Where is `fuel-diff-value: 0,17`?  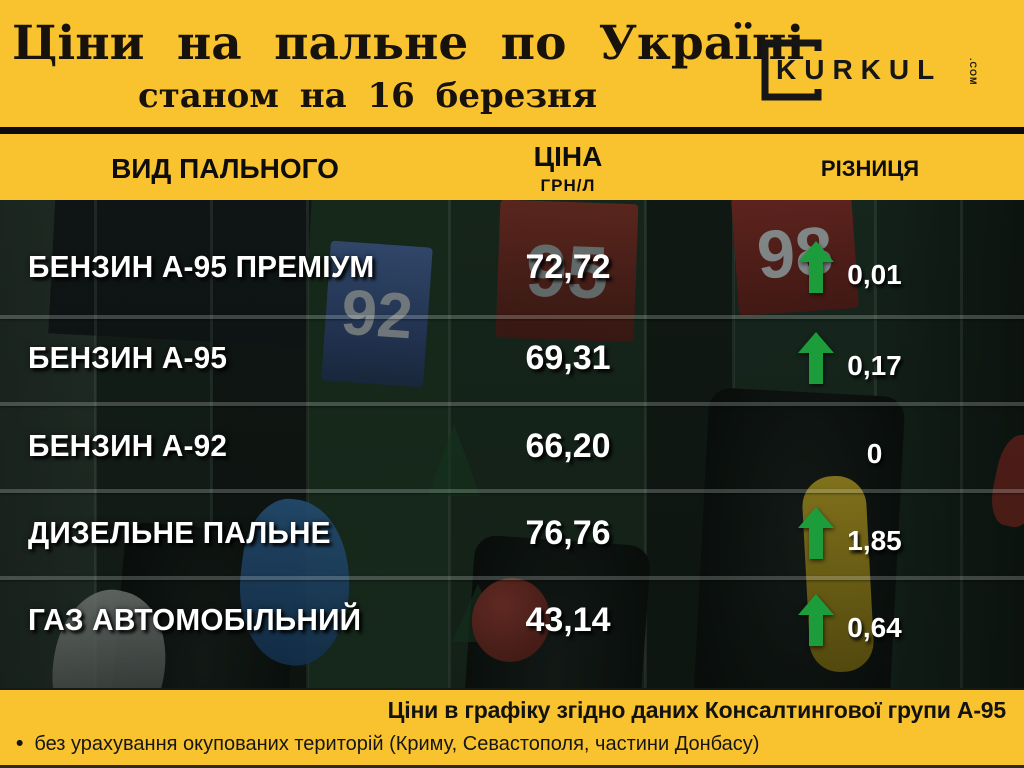
fuel-diff-value: 0,17 is located at coordinates (874, 365).